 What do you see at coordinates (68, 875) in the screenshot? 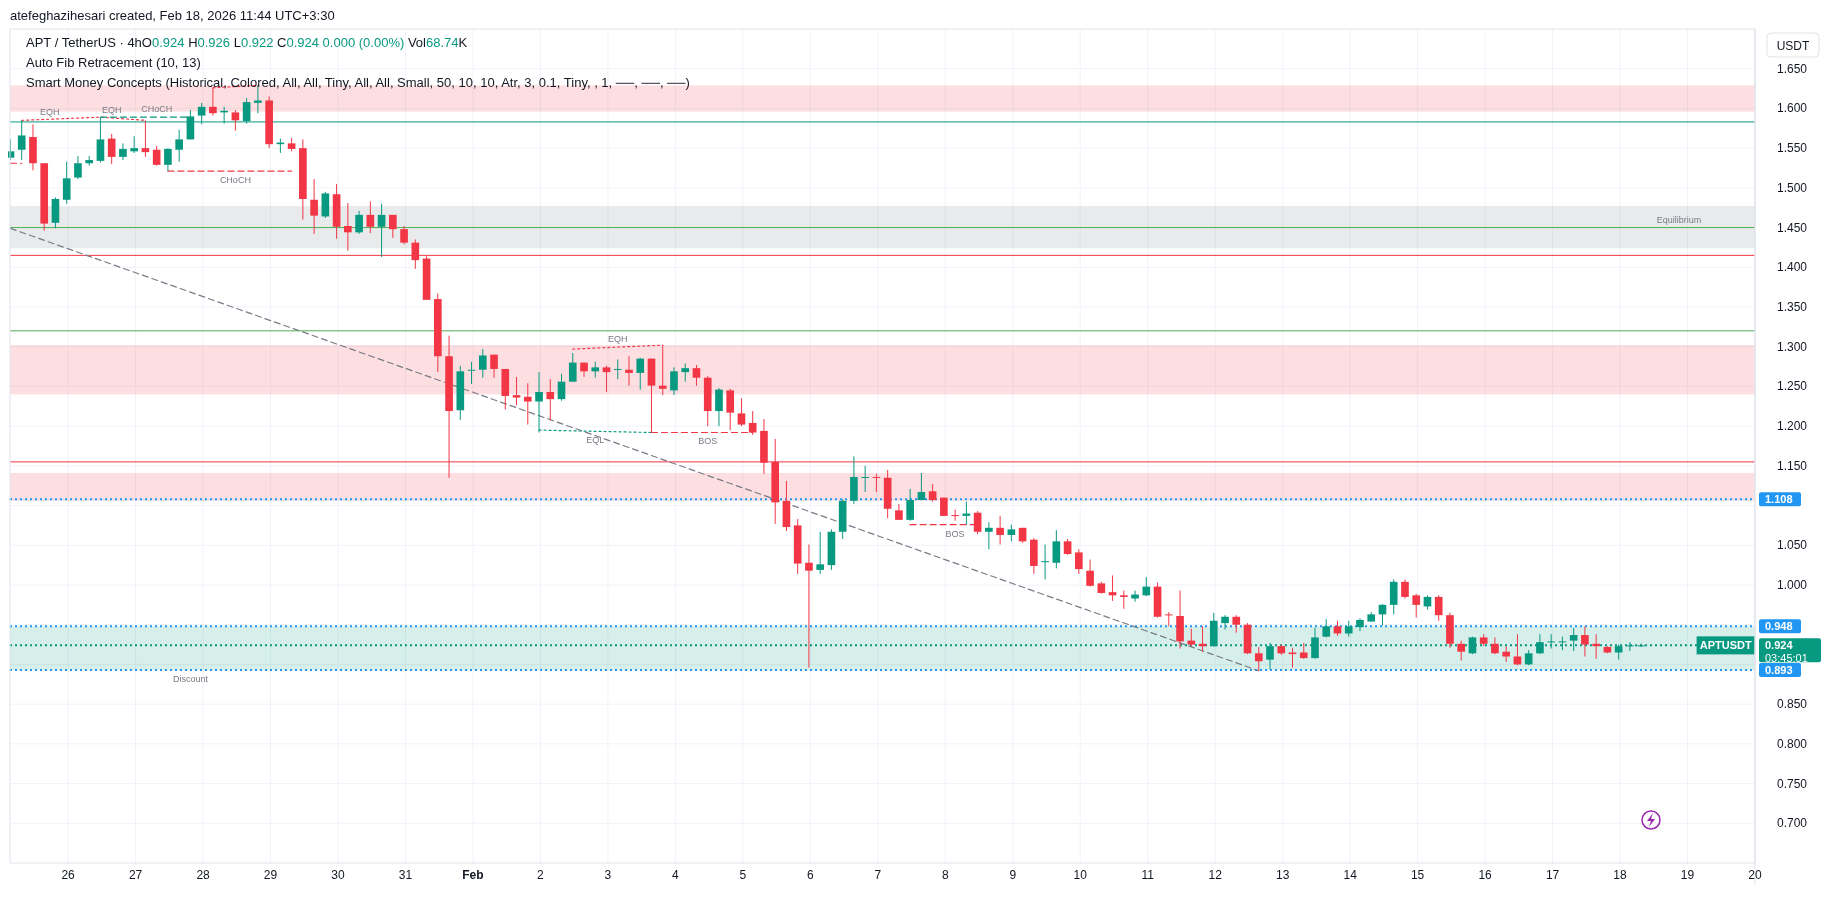
I see `x-tick-label: 26` at bounding box center [68, 875].